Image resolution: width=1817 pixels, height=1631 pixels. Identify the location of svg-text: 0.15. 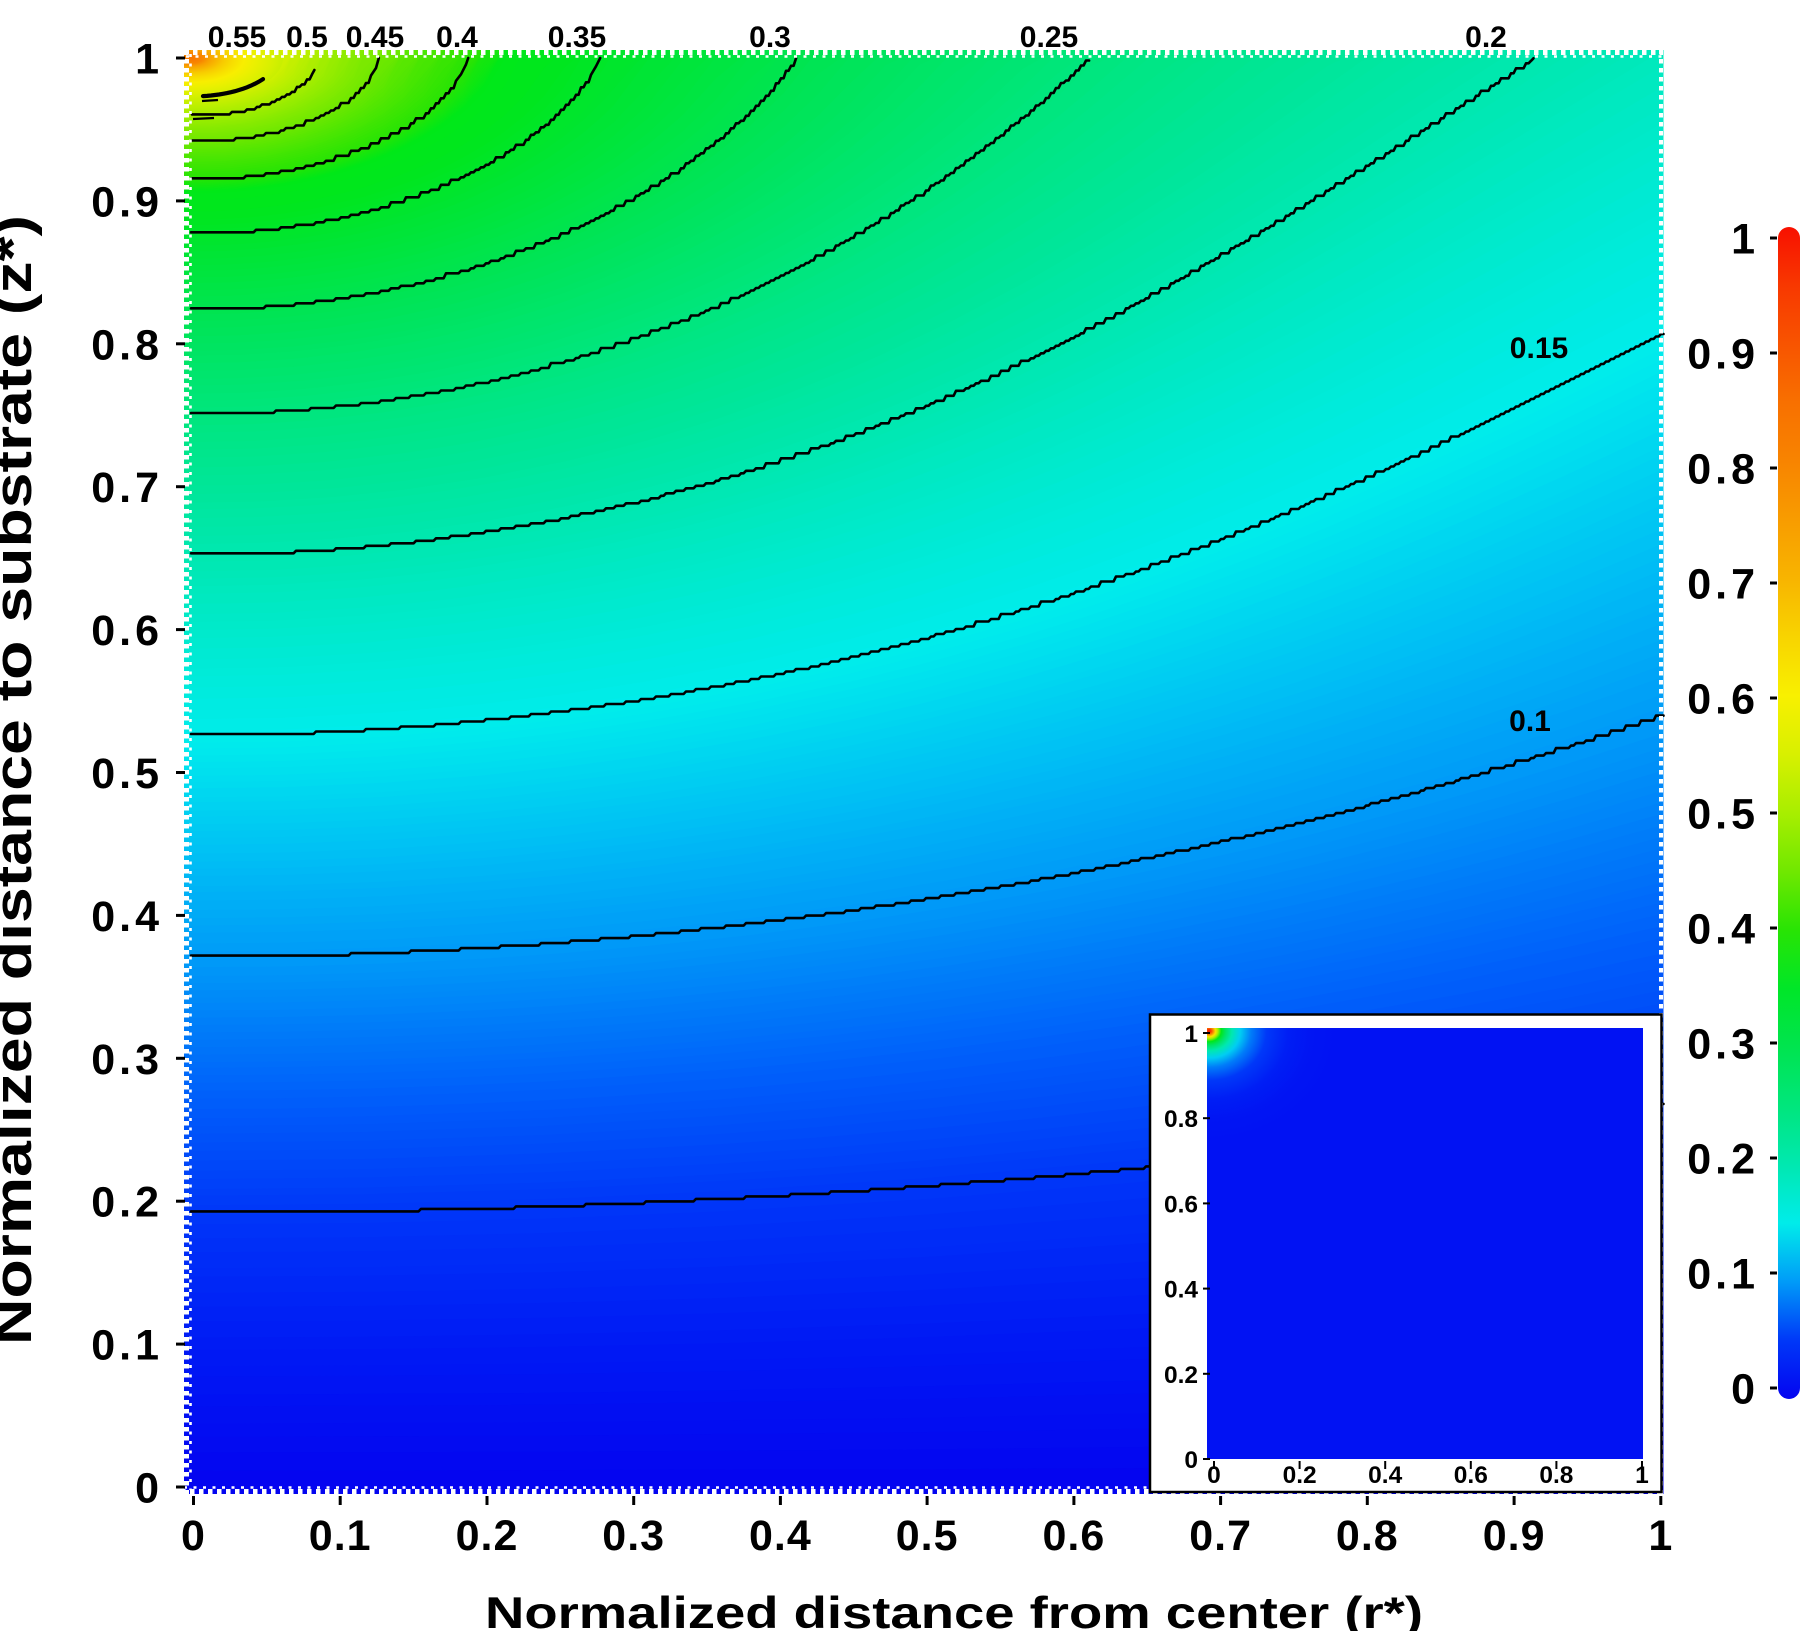
(1539, 348).